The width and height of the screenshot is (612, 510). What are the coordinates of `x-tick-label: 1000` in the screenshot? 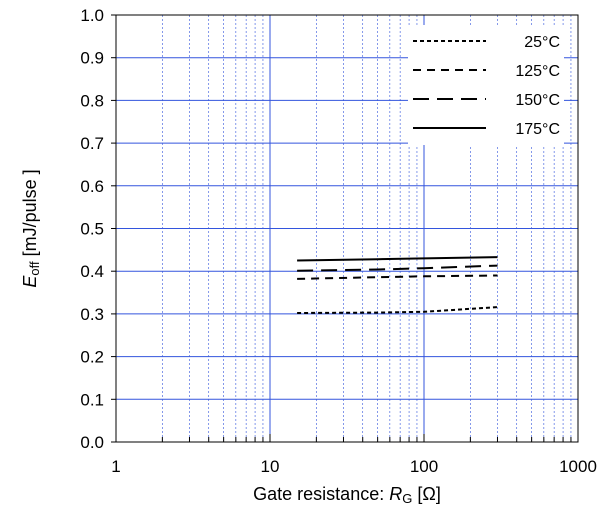 It's located at (578, 466).